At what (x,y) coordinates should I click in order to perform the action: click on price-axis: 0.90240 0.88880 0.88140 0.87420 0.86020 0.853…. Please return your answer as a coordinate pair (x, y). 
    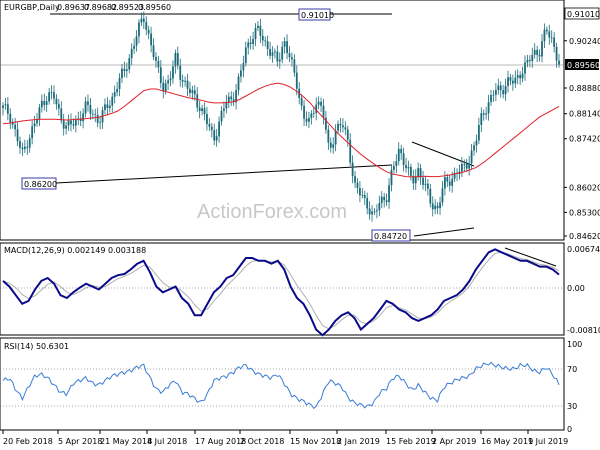
    Looking at the image, I should click on (582, 139).